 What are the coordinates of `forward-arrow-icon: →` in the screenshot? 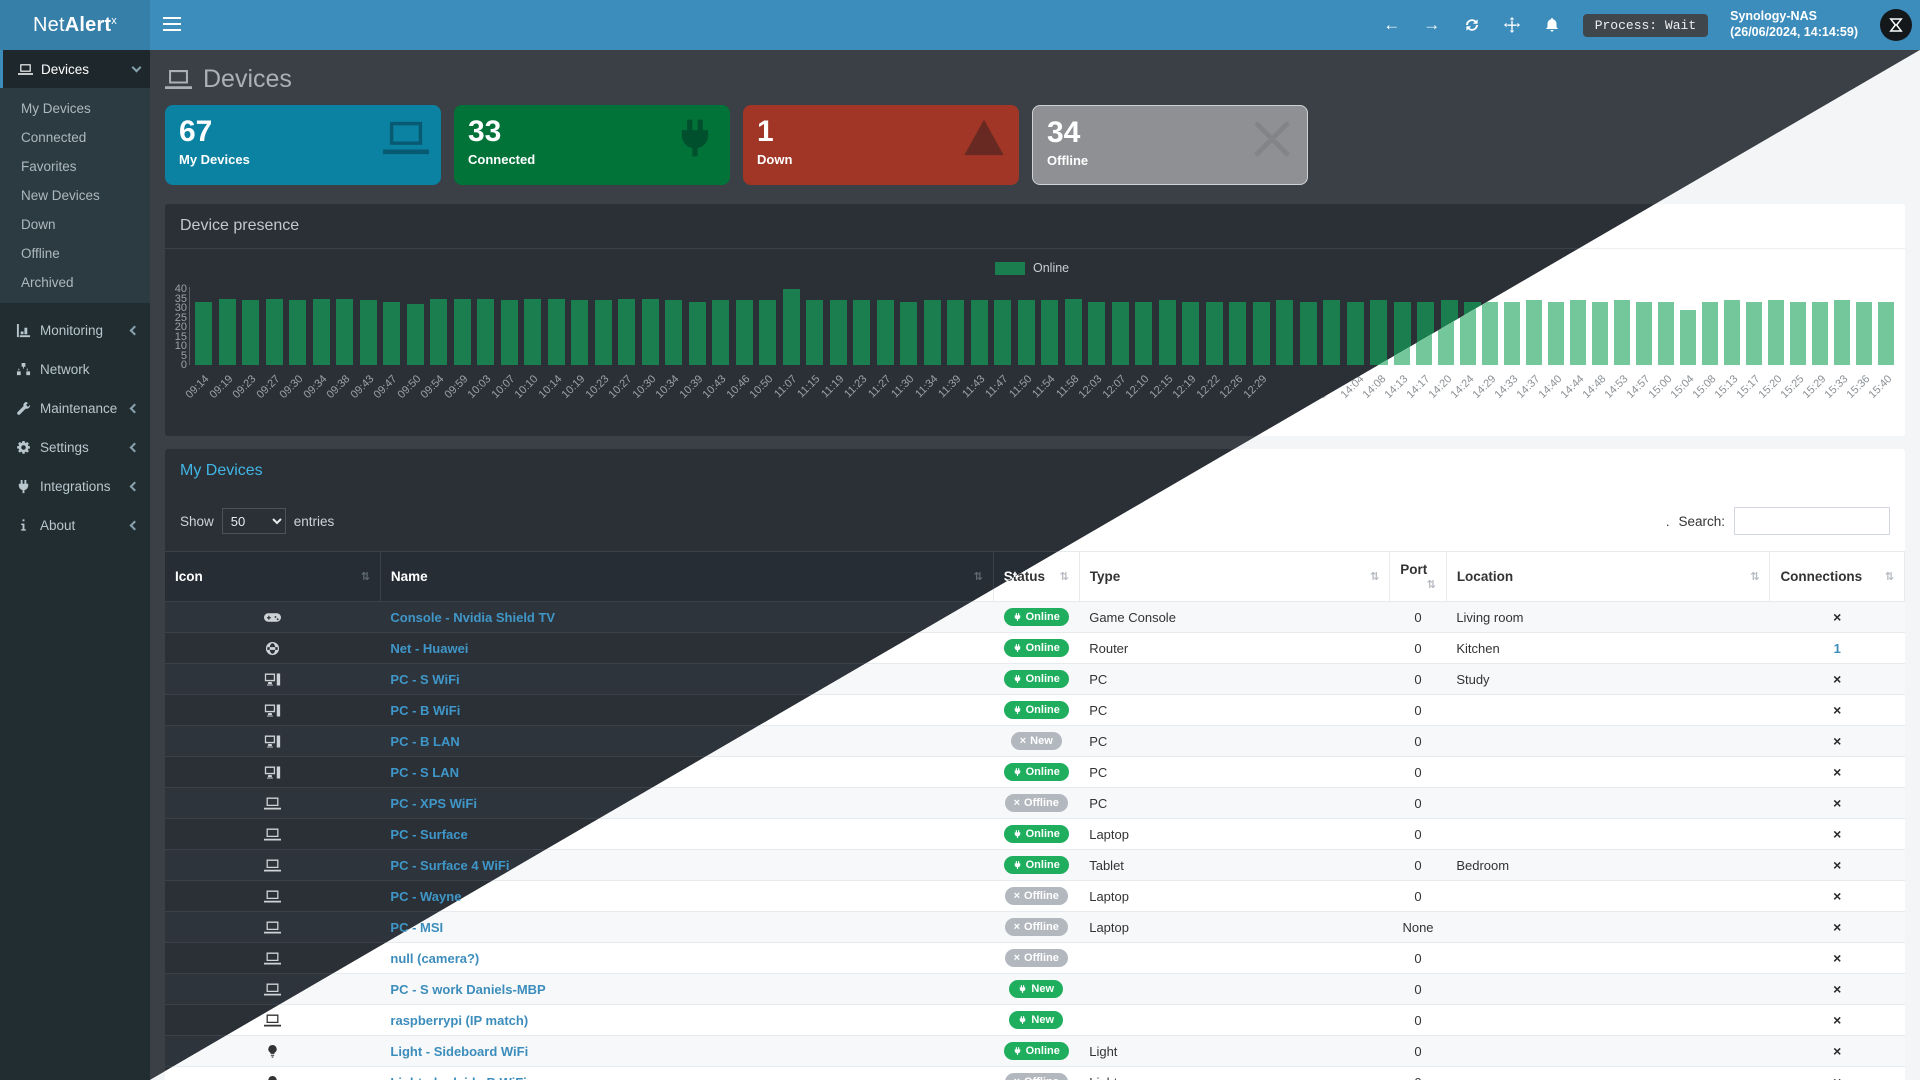 It's located at (1432, 24).